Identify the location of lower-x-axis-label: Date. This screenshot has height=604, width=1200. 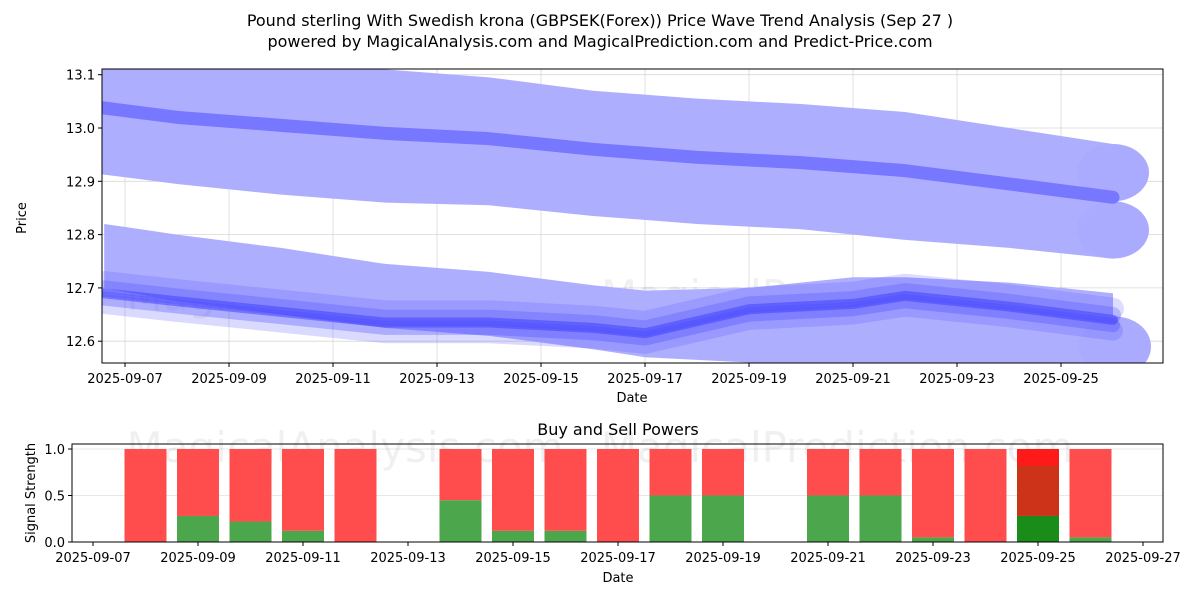
(617, 578).